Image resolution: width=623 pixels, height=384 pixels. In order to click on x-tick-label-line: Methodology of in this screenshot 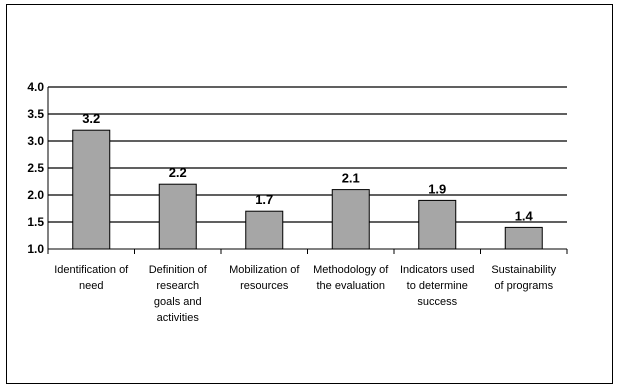, I will do `click(351, 270)`.